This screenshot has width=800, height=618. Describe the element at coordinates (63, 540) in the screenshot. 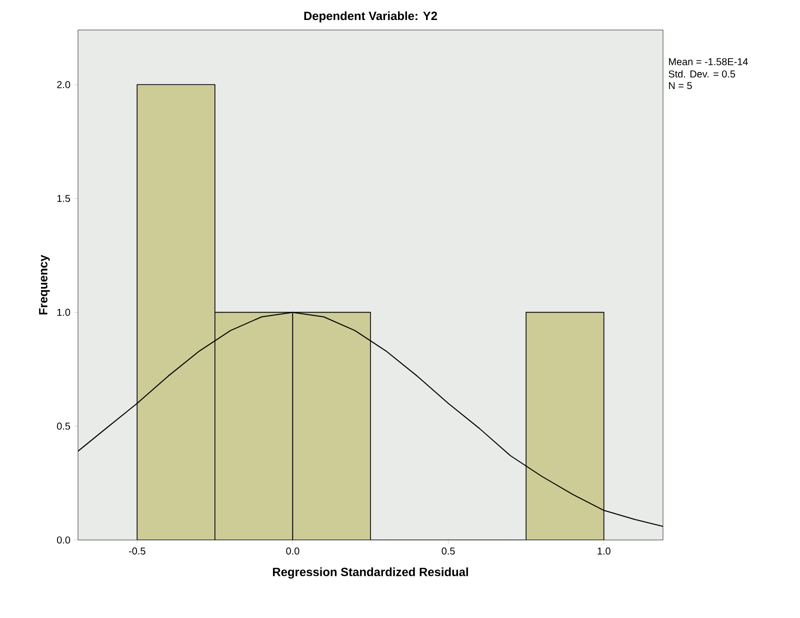

I see `y-tick-label: 0.0` at that location.